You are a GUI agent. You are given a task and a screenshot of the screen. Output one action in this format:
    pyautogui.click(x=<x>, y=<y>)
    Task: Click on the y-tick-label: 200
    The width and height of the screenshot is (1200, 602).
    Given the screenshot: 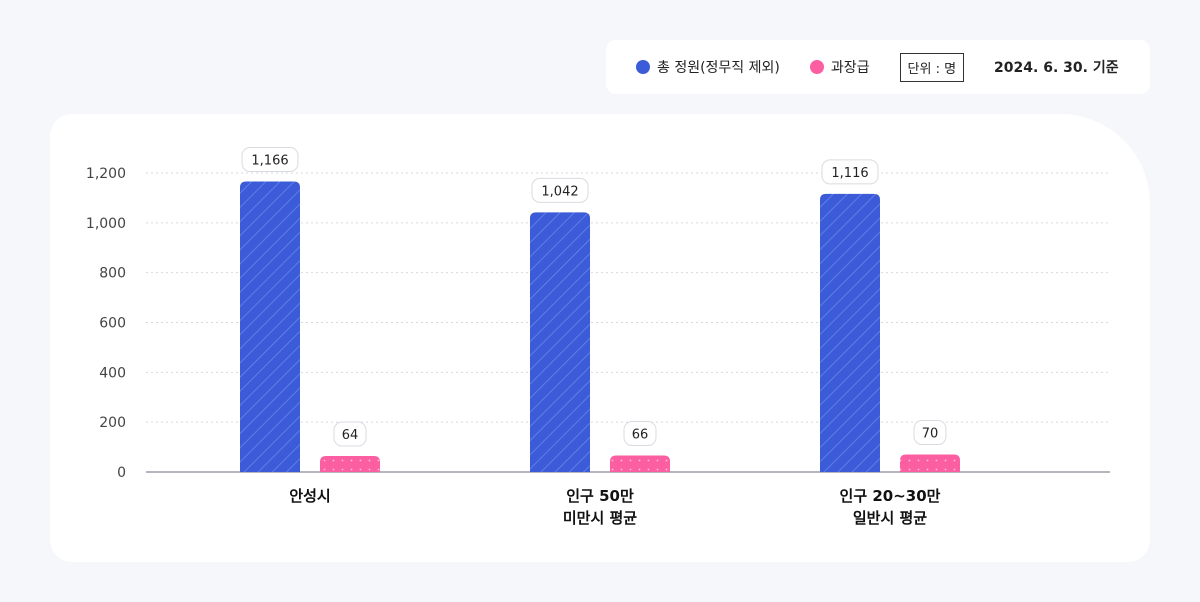 What is the action you would take?
    pyautogui.click(x=112, y=423)
    